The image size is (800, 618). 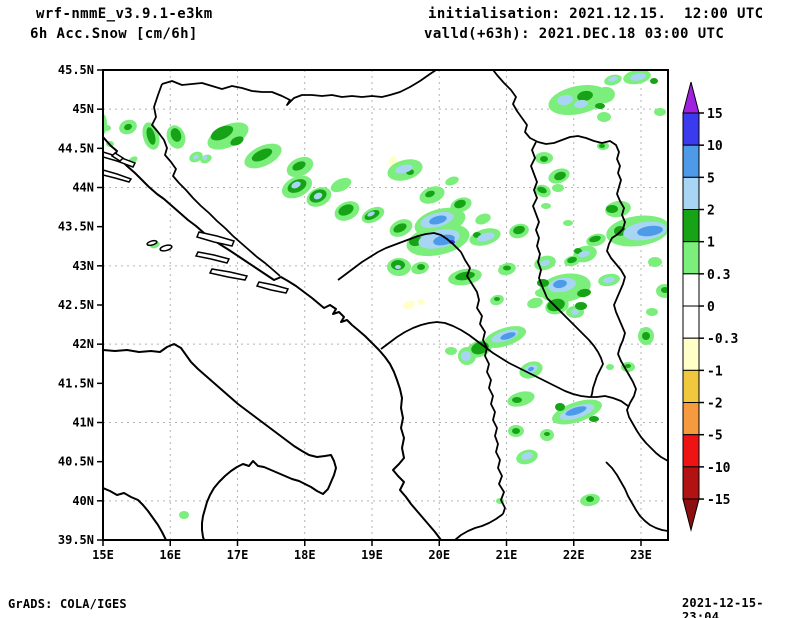 I want to click on grads-credit: GrADS: COLA/IGES, so click(x=67, y=604).